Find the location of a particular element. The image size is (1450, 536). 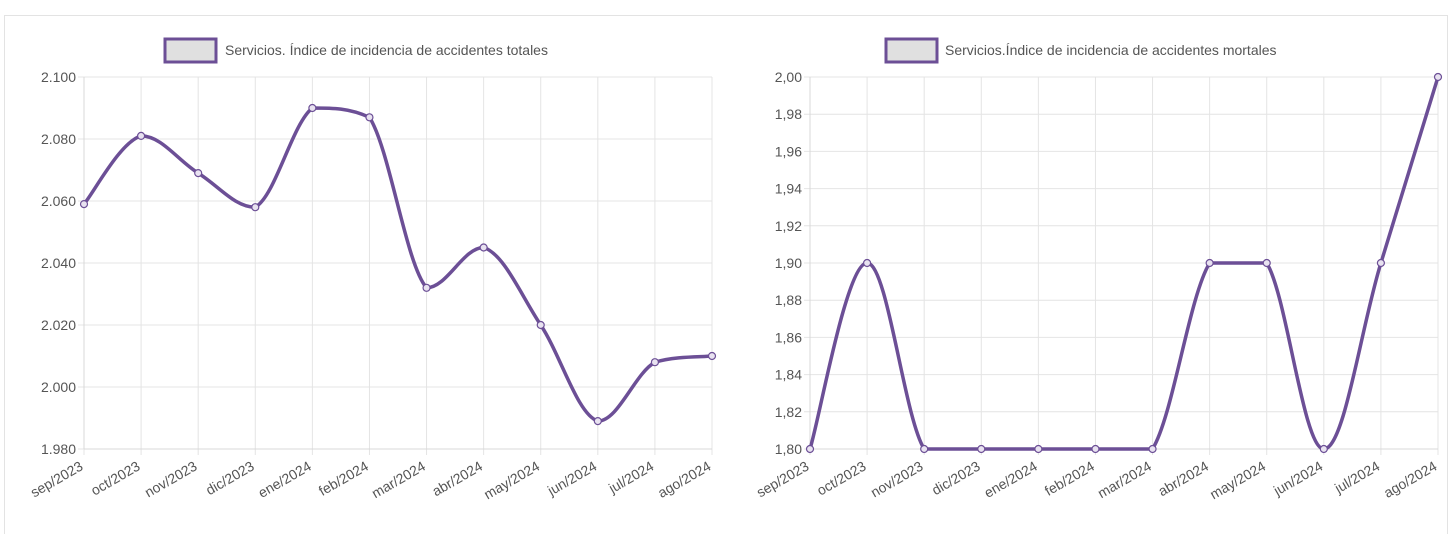

y-tick-label: 1.980 is located at coordinates (58, 449).